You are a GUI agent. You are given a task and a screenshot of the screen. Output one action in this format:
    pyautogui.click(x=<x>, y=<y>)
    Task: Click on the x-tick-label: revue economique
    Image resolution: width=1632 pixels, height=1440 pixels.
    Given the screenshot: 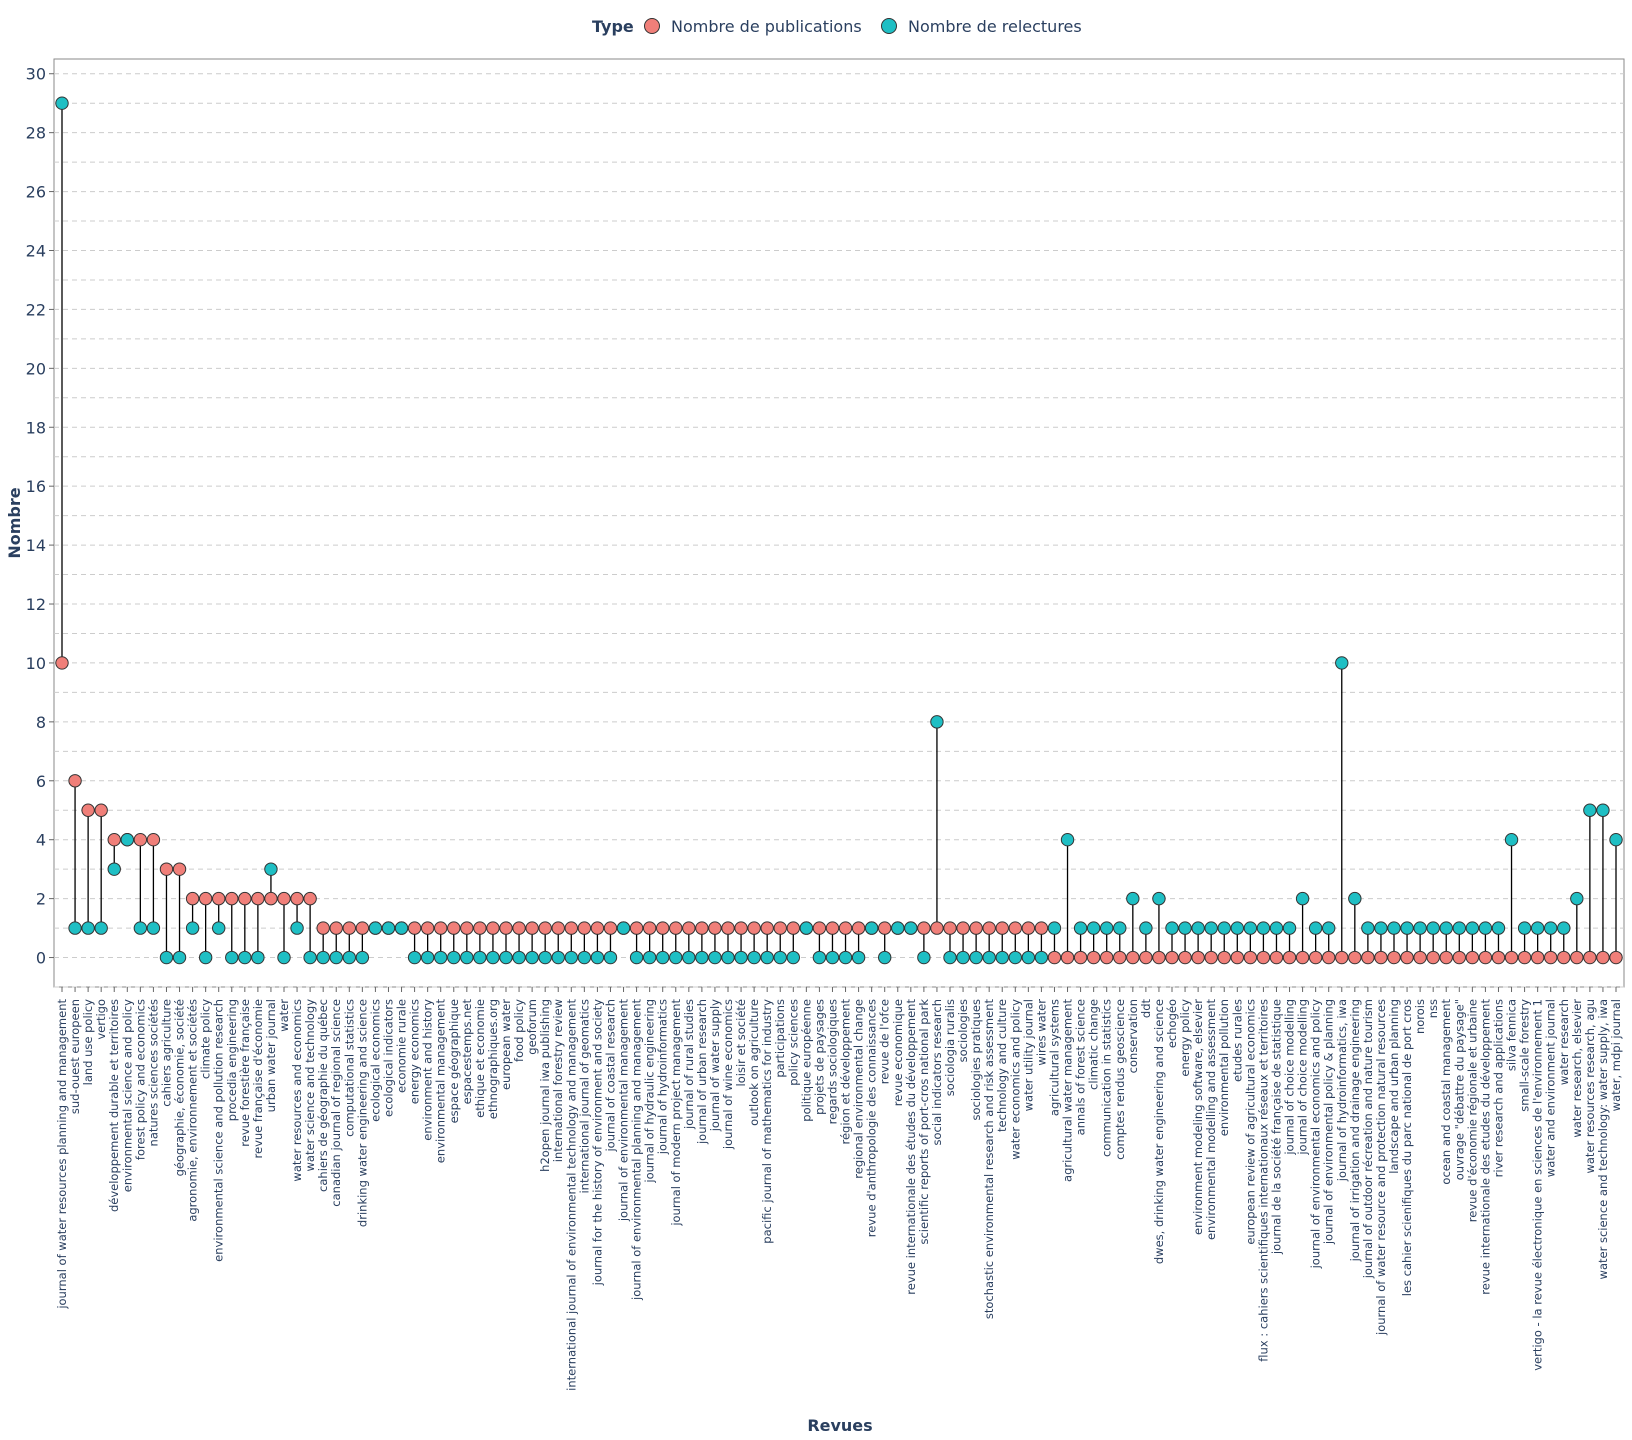 What is the action you would take?
    pyautogui.click(x=898, y=1052)
    